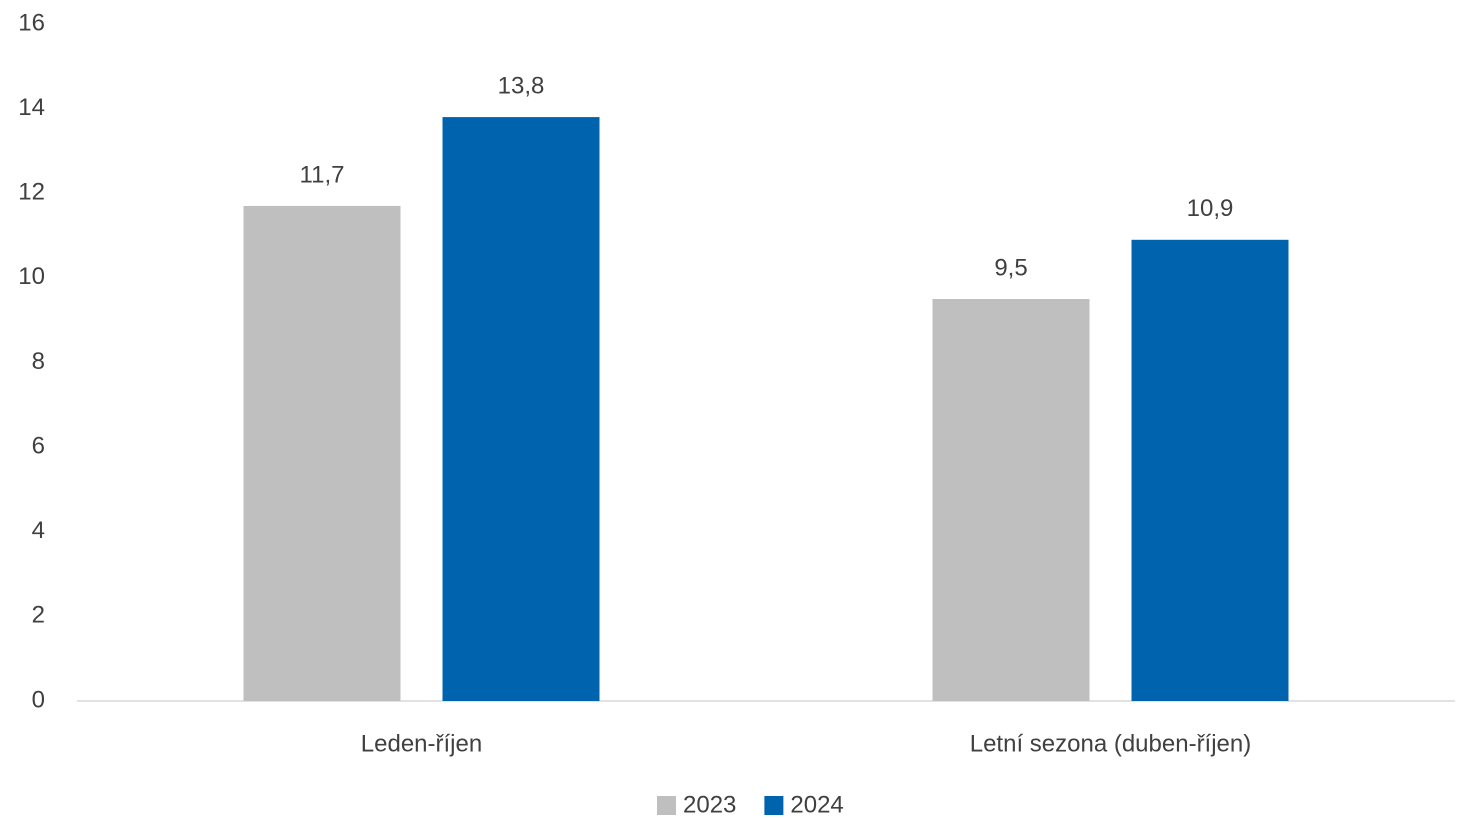  I want to click on value-label: 10,9, so click(1210, 208).